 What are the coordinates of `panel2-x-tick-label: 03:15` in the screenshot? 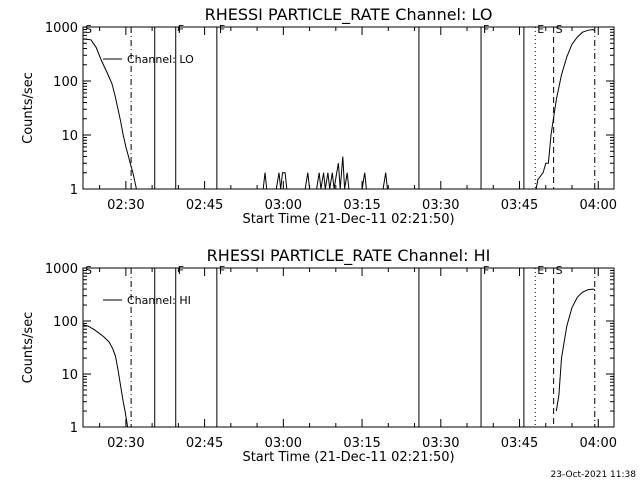 It's located at (361, 443).